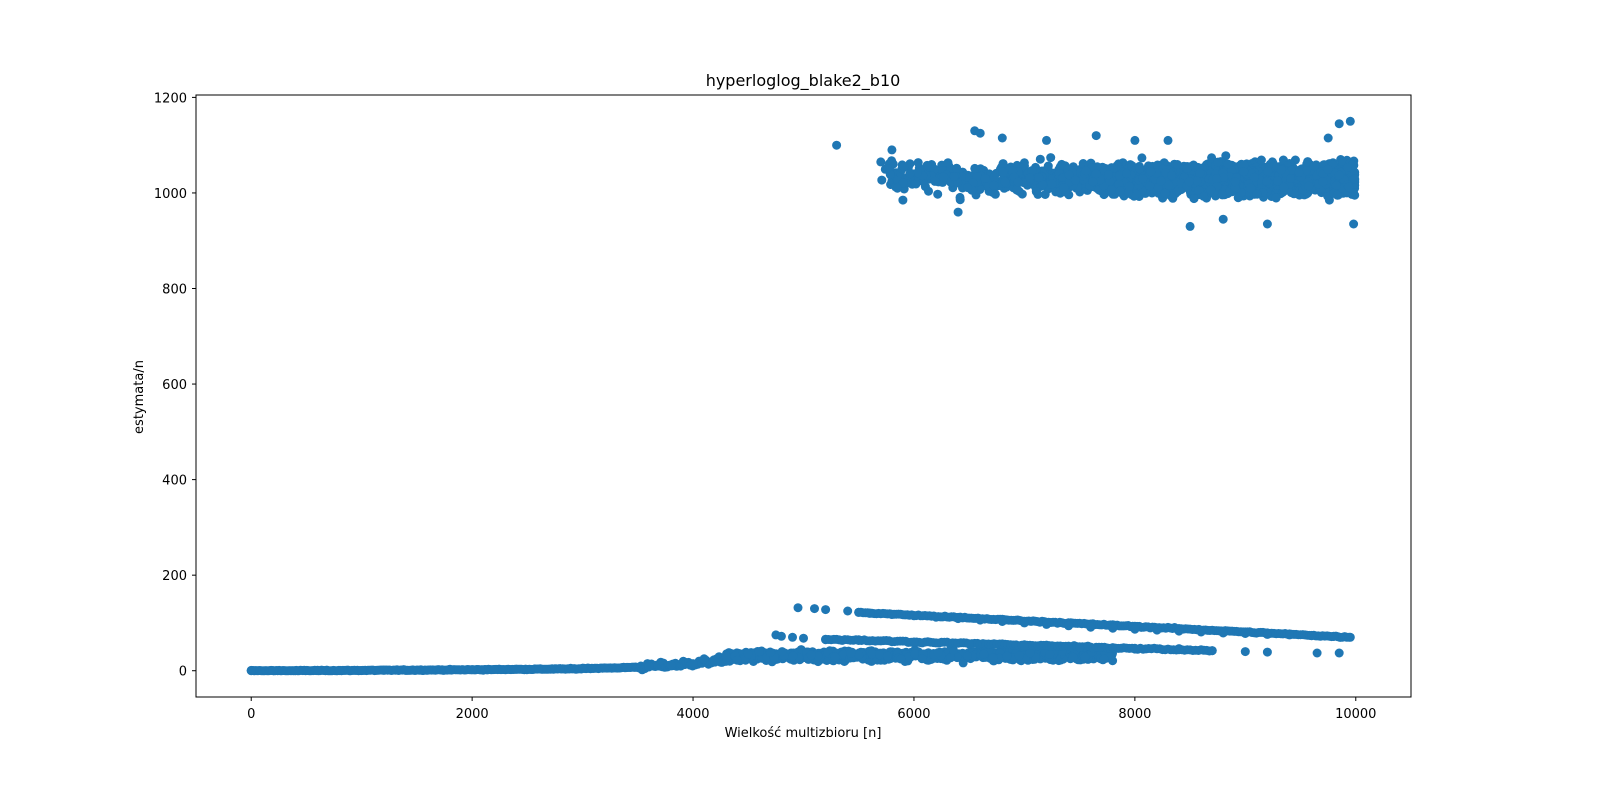  I want to click on y-tick-label: 600, so click(174, 385).